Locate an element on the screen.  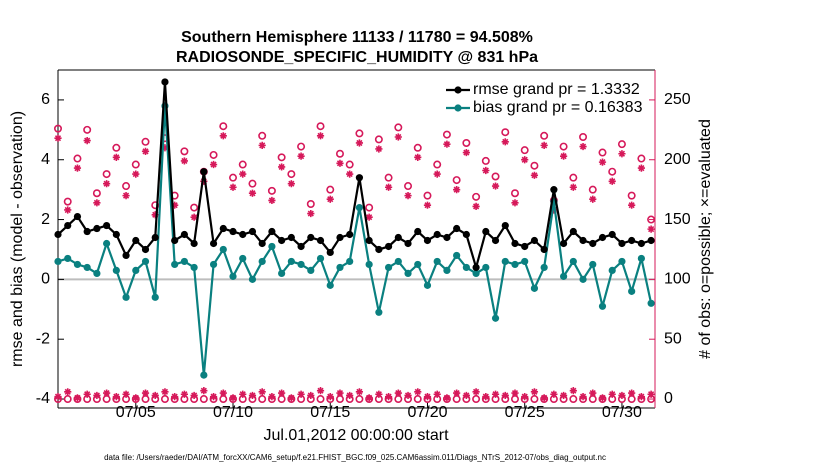
legend-marker is located at coordinates (458, 90).